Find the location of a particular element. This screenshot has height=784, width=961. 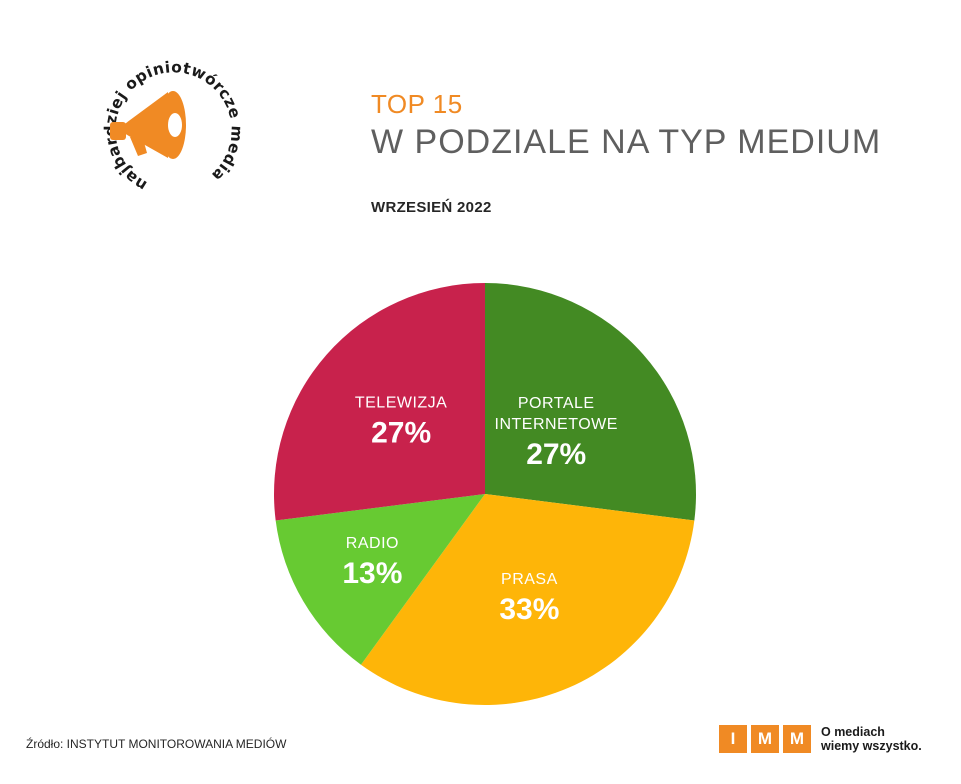

pie-label-0-0: PORTALE is located at coordinates (556, 403).